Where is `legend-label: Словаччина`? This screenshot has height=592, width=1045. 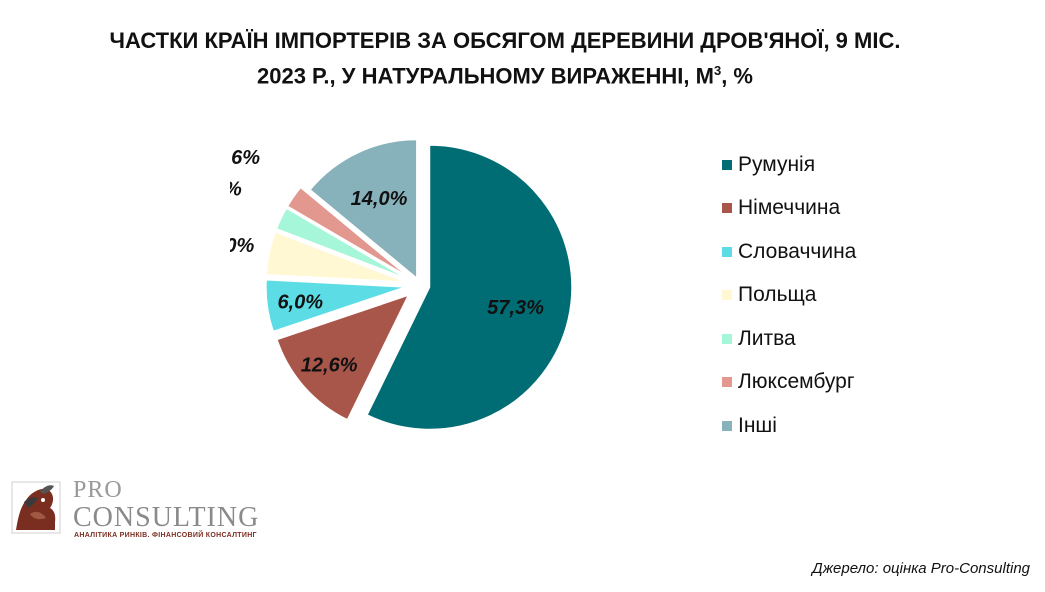
legend-label: Словаччина is located at coordinates (797, 251).